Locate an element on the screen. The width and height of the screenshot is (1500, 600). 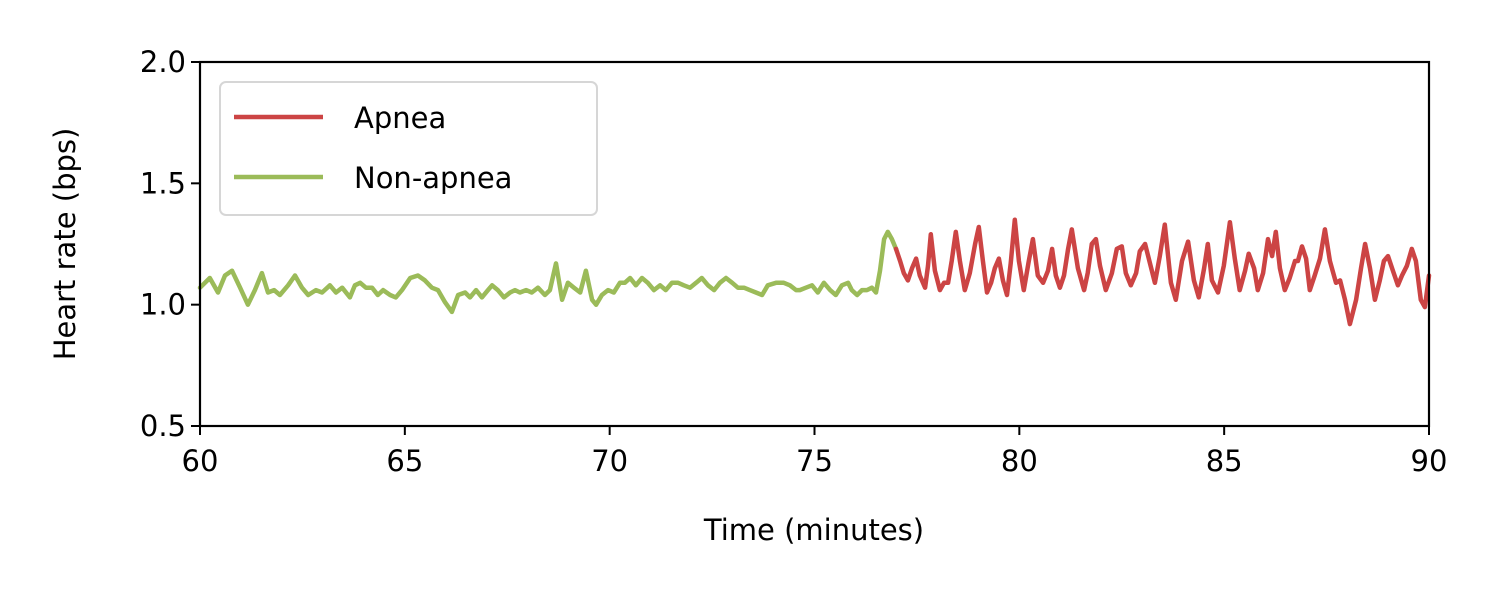
x-tick: 75 is located at coordinates (814, 452).